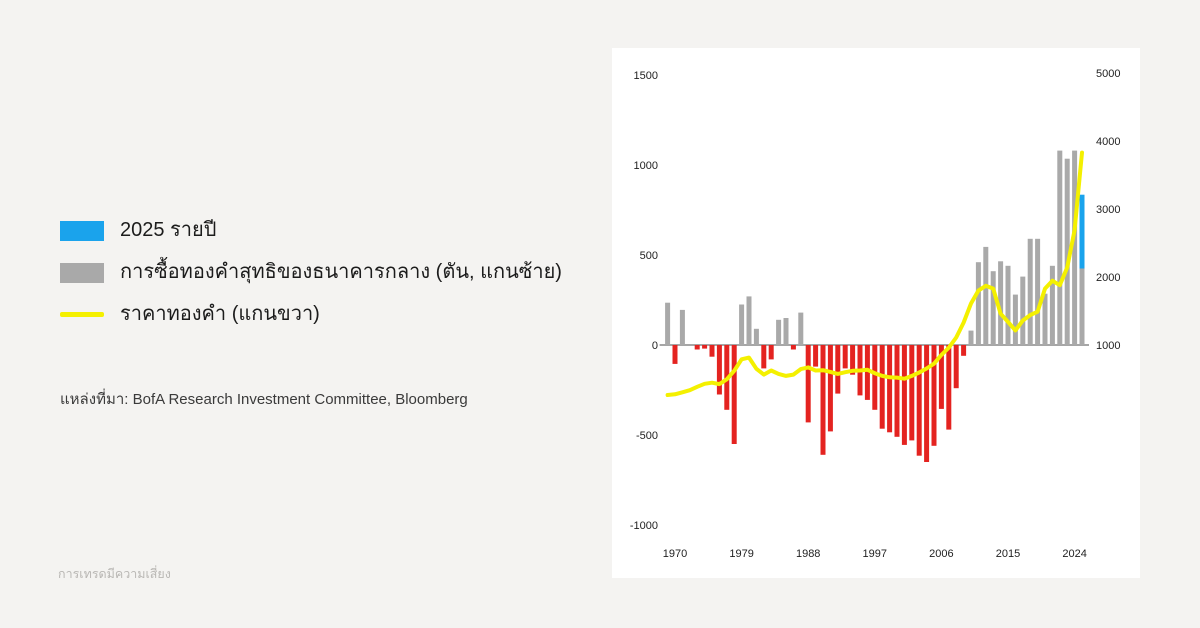 The height and width of the screenshot is (628, 1200). I want to click on bar-1987, so click(801, 328).